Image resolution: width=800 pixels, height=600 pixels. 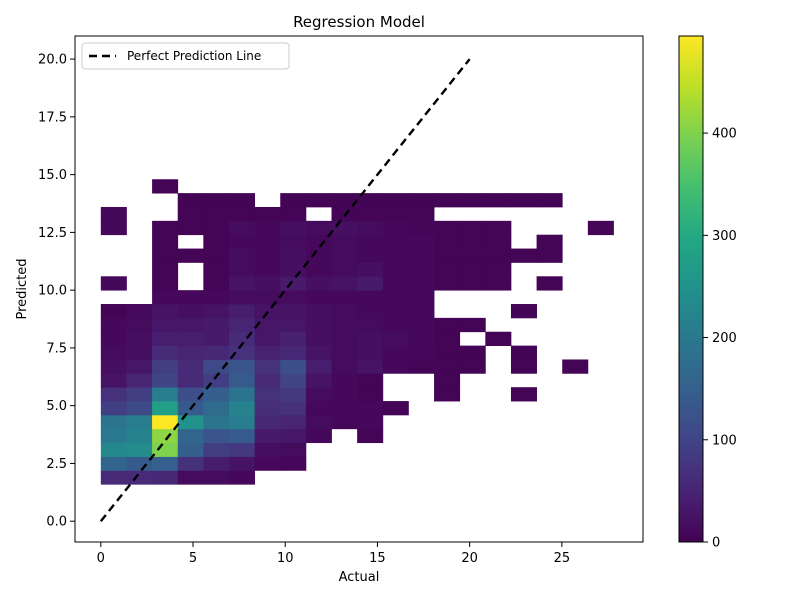 I want to click on colorbar, so click(x=691, y=289).